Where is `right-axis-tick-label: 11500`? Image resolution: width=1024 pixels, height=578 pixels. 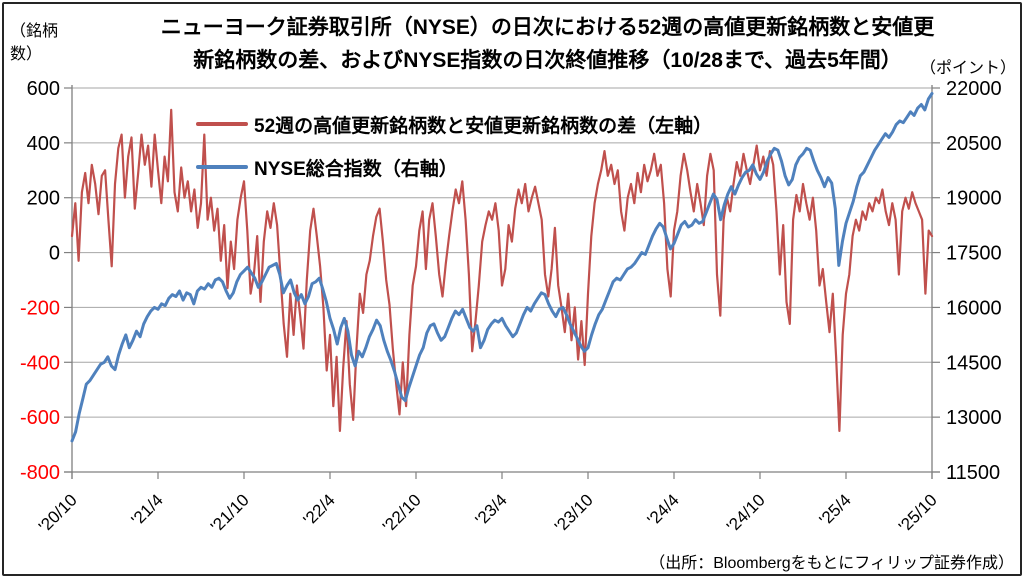
right-axis-tick-label: 11500 is located at coordinates (973, 473).